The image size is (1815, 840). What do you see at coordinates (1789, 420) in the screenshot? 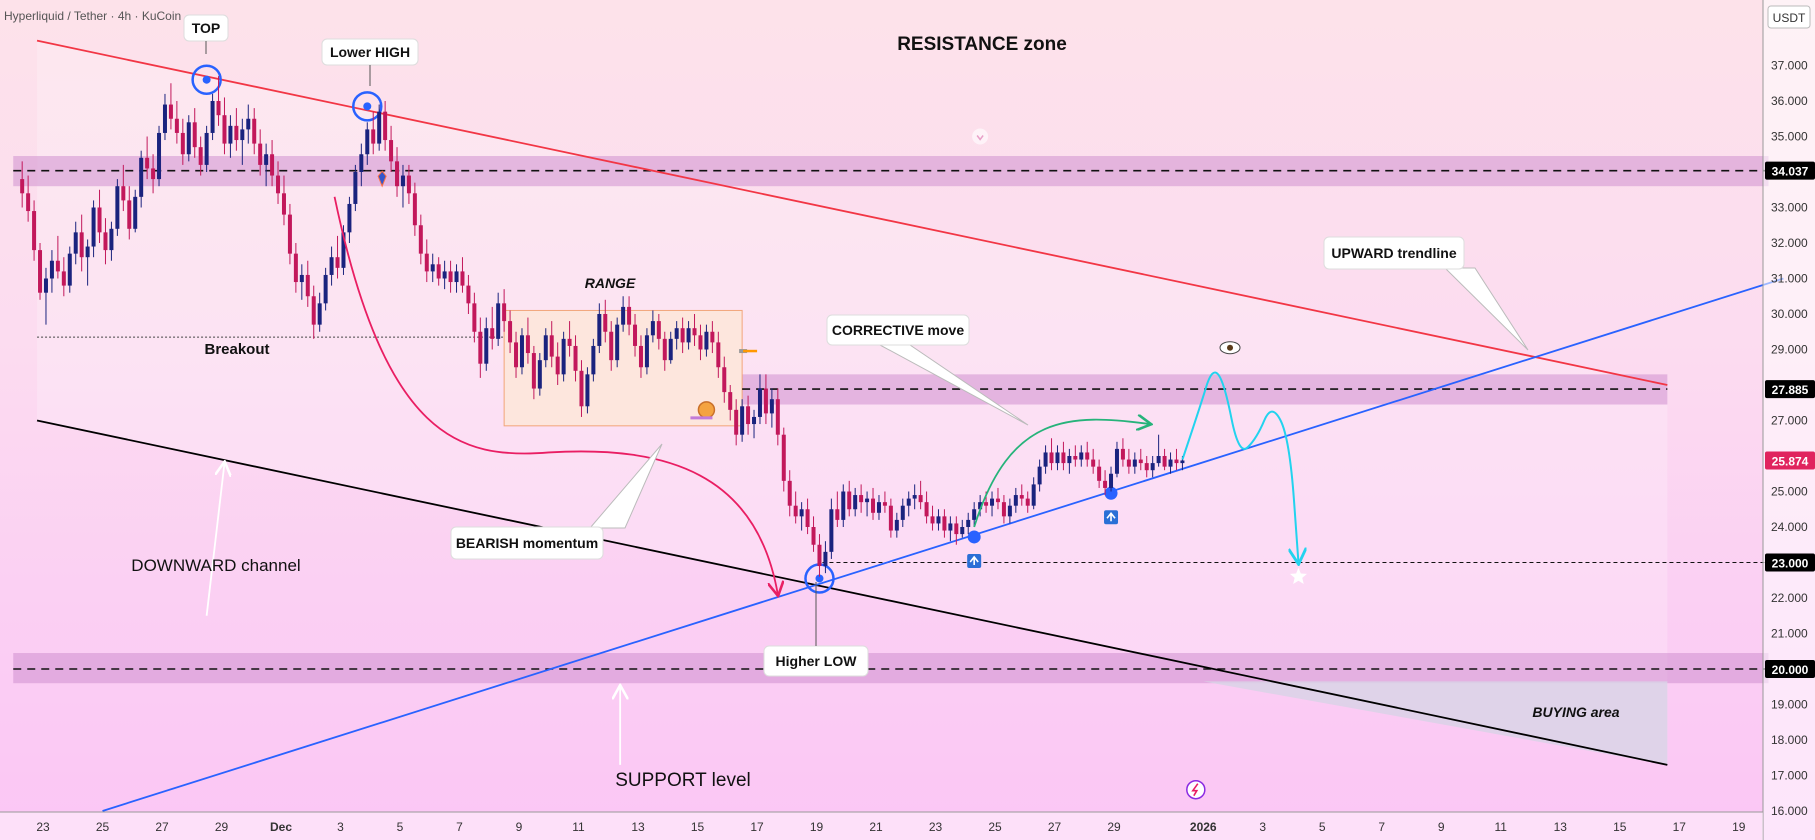
I see `price-axis-bg` at bounding box center [1789, 420].